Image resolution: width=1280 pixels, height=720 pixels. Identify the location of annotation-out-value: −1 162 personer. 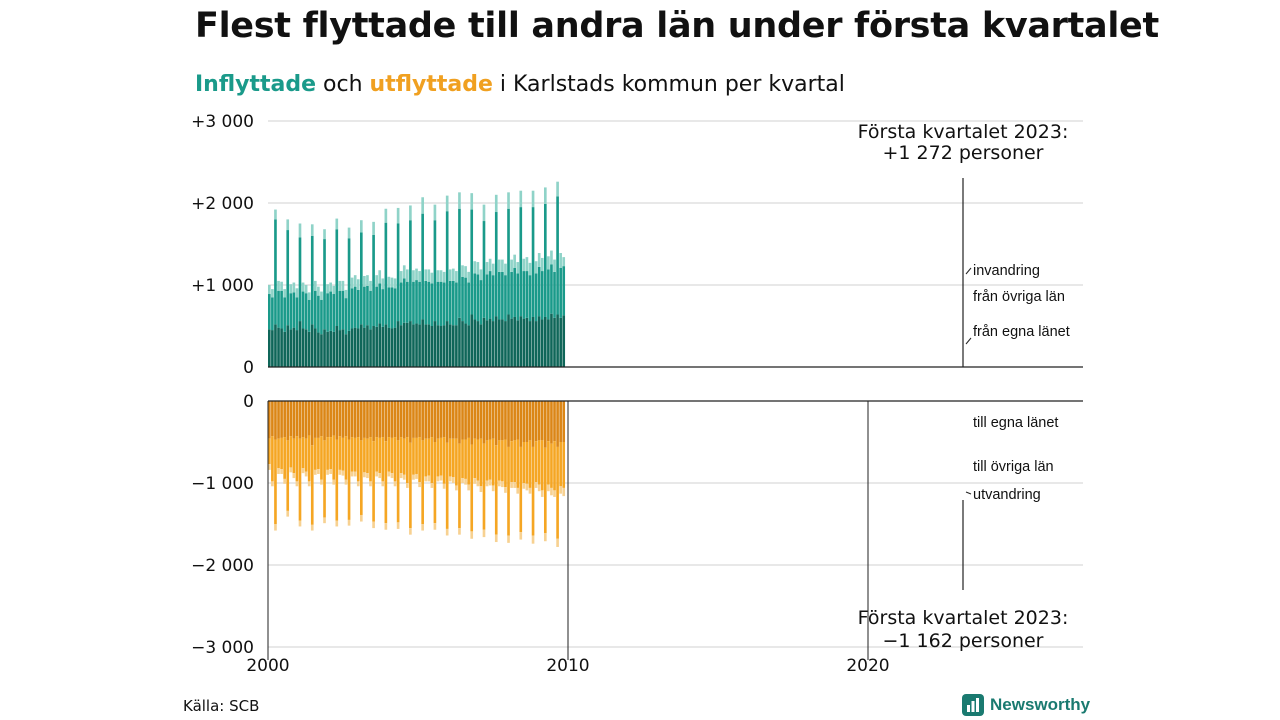
(963, 641).